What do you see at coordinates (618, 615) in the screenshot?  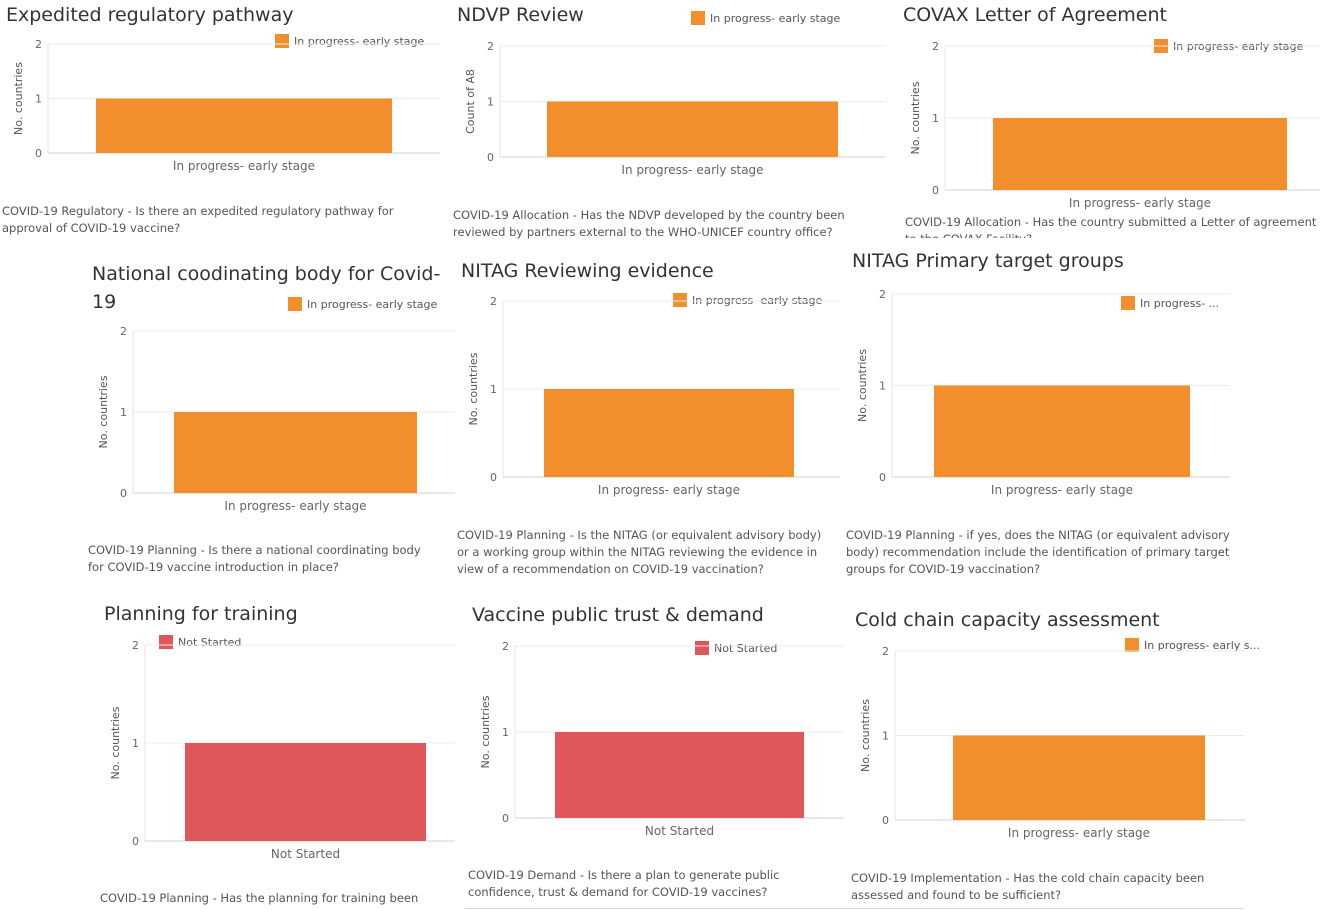 I see `panel-title: Vaccine public trust & demand` at bounding box center [618, 615].